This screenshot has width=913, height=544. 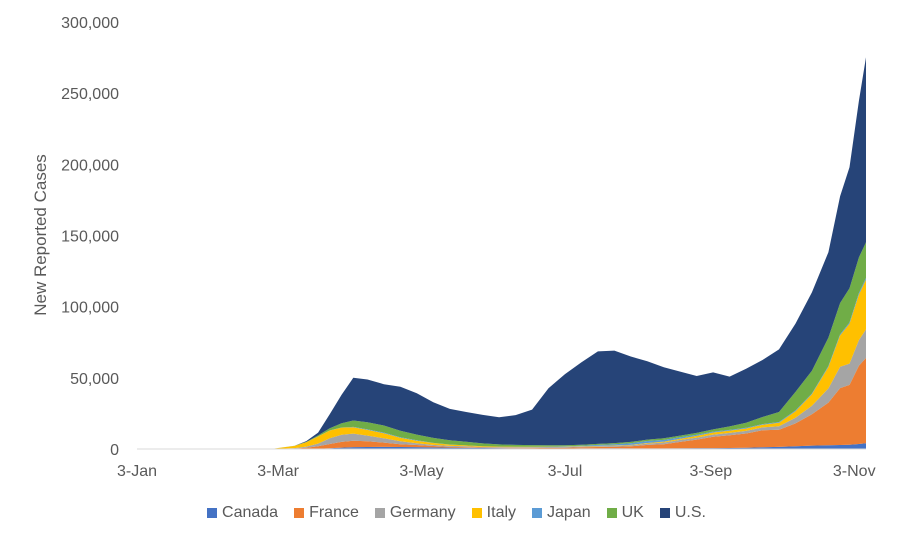 I want to click on legend-label: France, so click(x=334, y=512).